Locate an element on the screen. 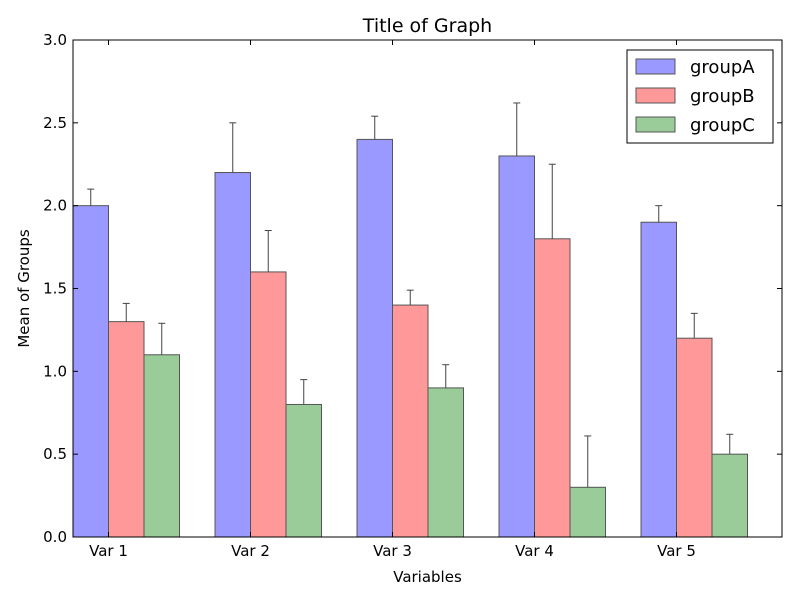 The width and height of the screenshot is (800, 600). legend: groupA groupB groupC is located at coordinates (700, 96).